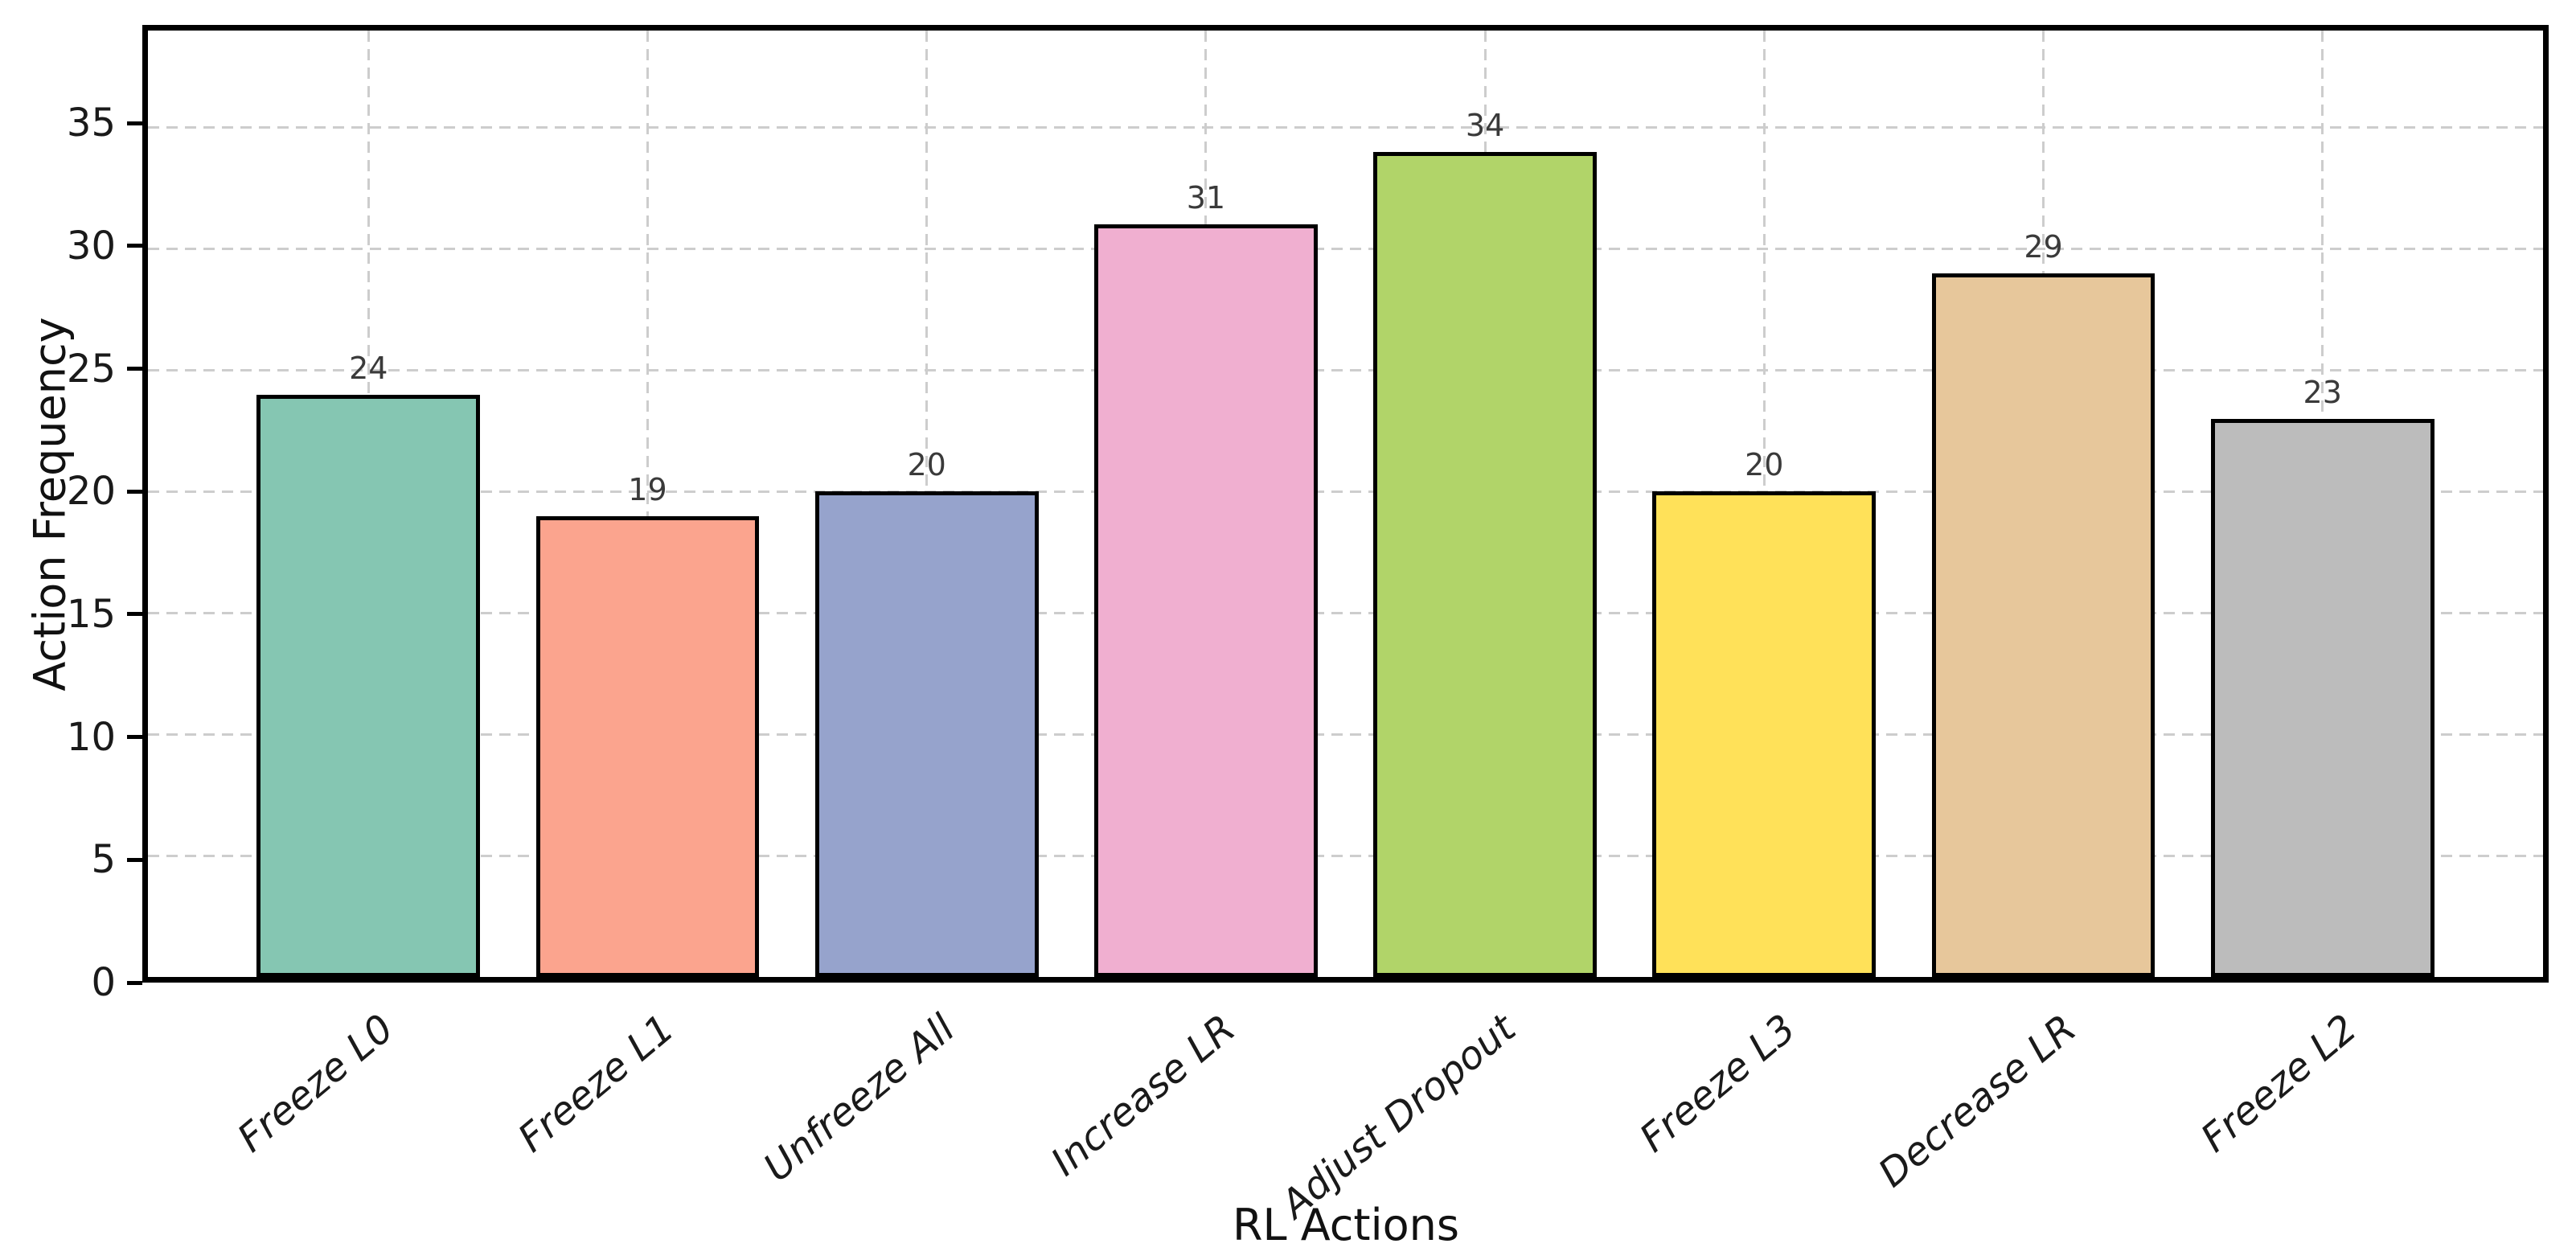 Image resolution: width=2576 pixels, height=1260 pixels. What do you see at coordinates (1485, 564) in the screenshot?
I see `bar-adjust-dropout` at bounding box center [1485, 564].